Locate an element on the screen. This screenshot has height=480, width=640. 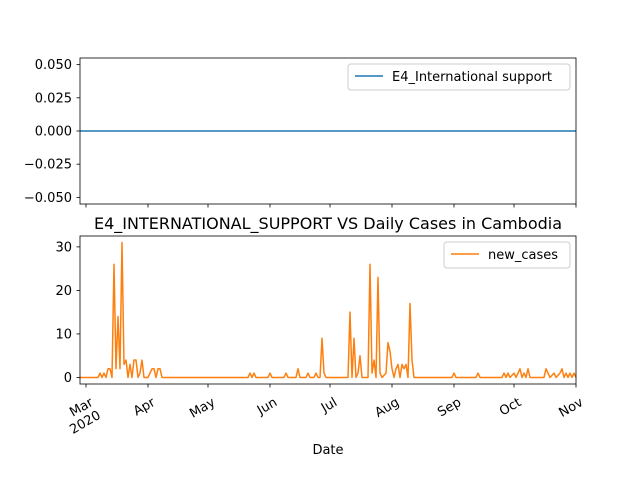
bottom-y-ticks: 0 10 20 30 is located at coordinates (67, 313).